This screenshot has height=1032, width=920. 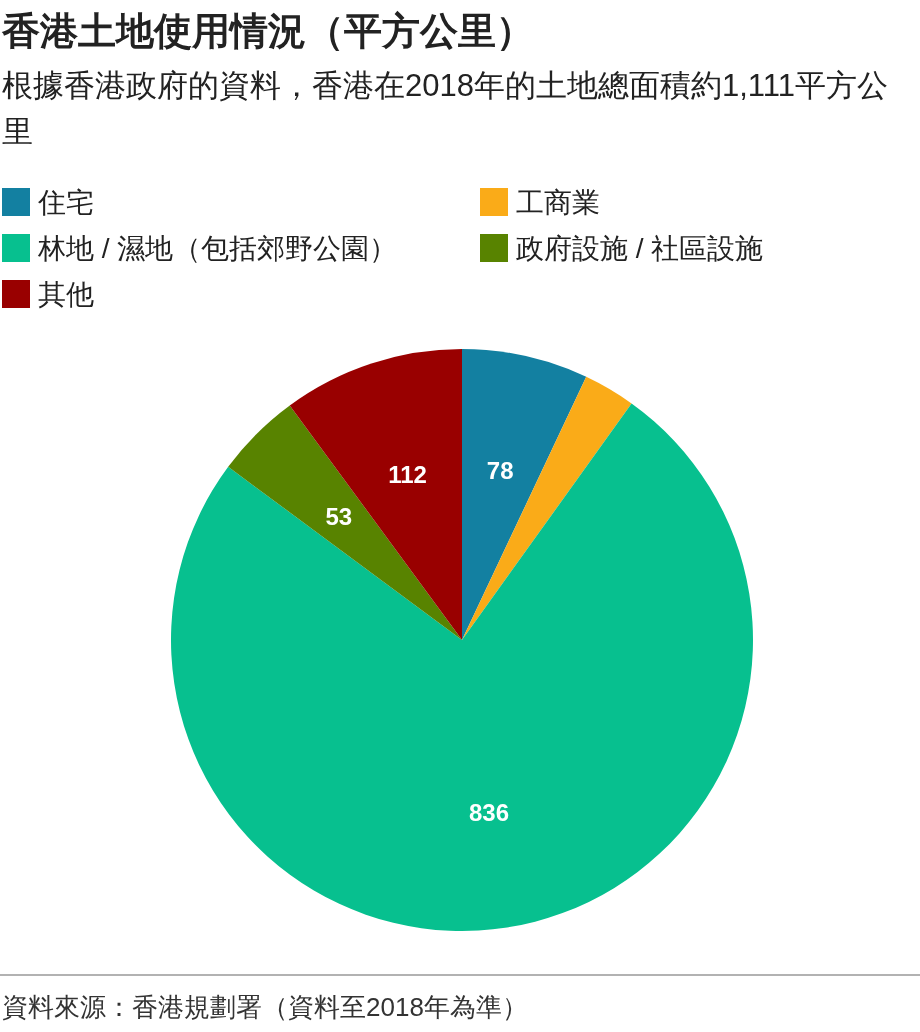 I want to click on data-label: 836, so click(x=489, y=813).